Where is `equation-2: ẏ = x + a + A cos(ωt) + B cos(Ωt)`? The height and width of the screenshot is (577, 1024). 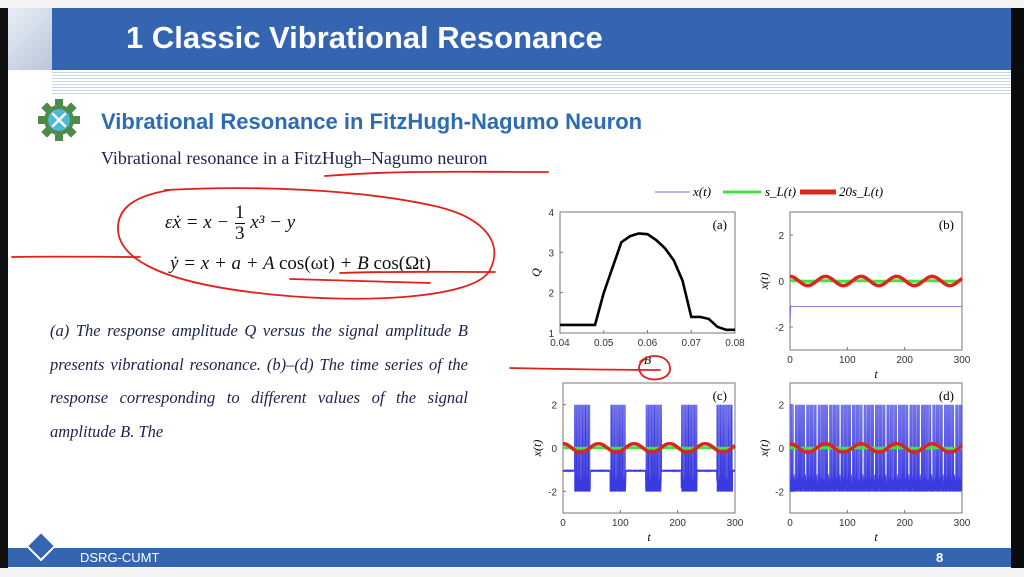
equation-2: ẏ = x + a + A cos(ωt) + B cos(Ωt) is located at coordinates (300, 264).